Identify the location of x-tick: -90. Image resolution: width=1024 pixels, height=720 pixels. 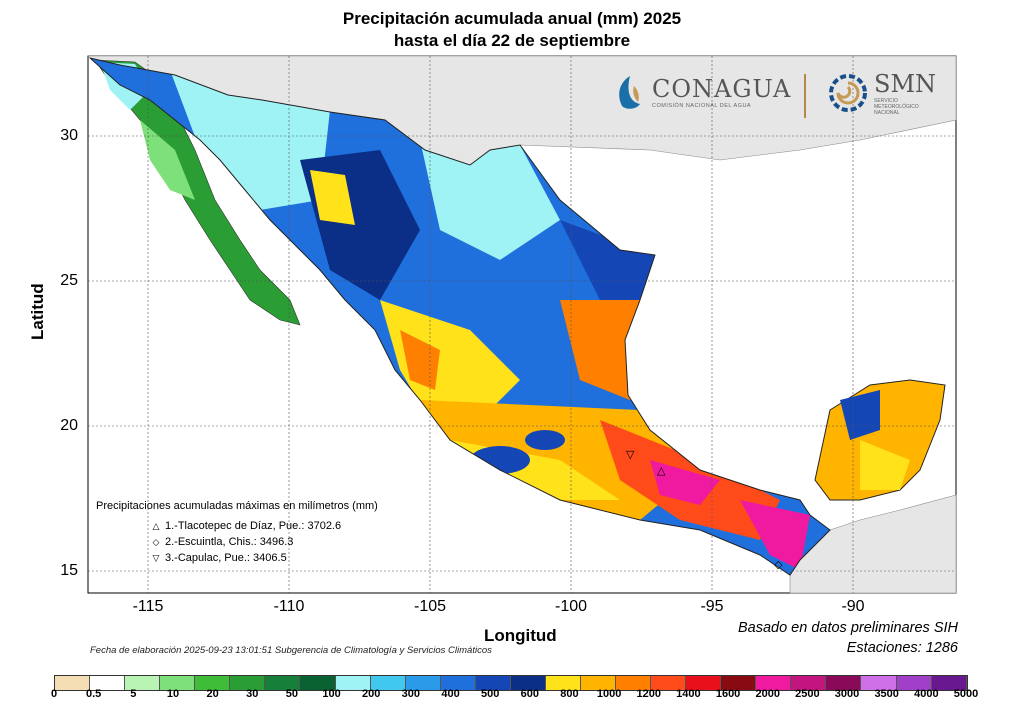
(853, 606).